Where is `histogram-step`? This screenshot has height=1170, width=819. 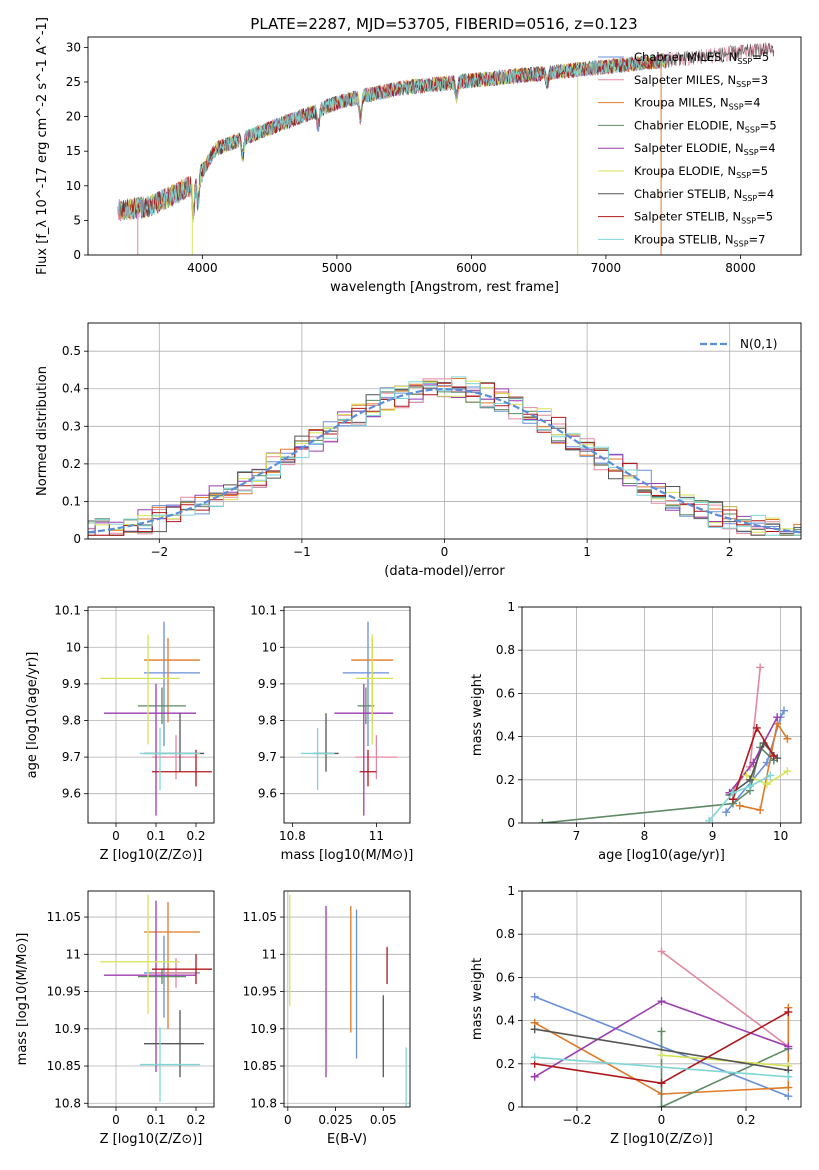 histogram-step is located at coordinates (444, 456).